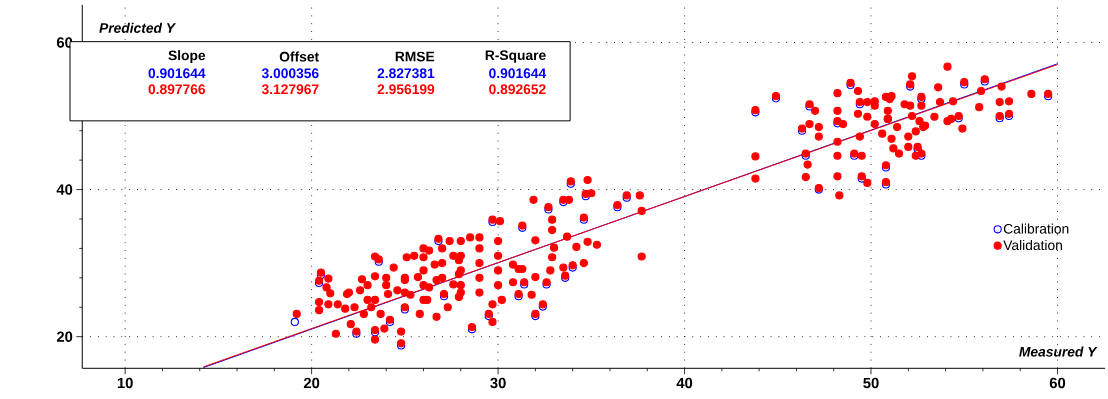 The height and width of the screenshot is (399, 1108). What do you see at coordinates (64, 189) in the screenshot?
I see `y-tick-label: 40` at bounding box center [64, 189].